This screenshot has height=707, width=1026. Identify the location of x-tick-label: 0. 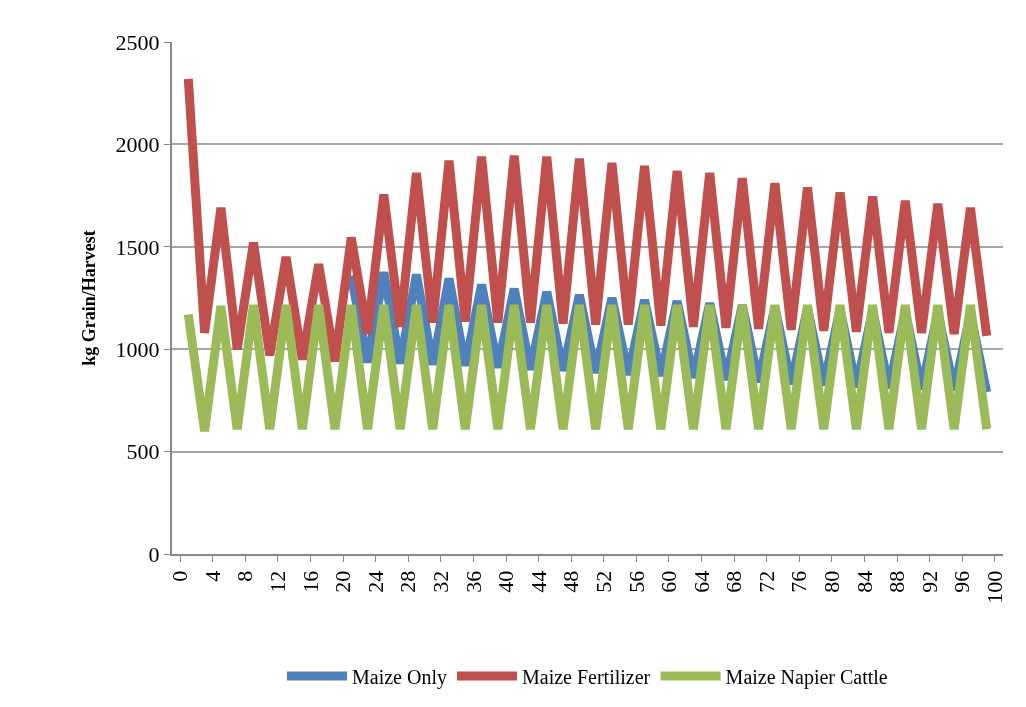
(180, 576).